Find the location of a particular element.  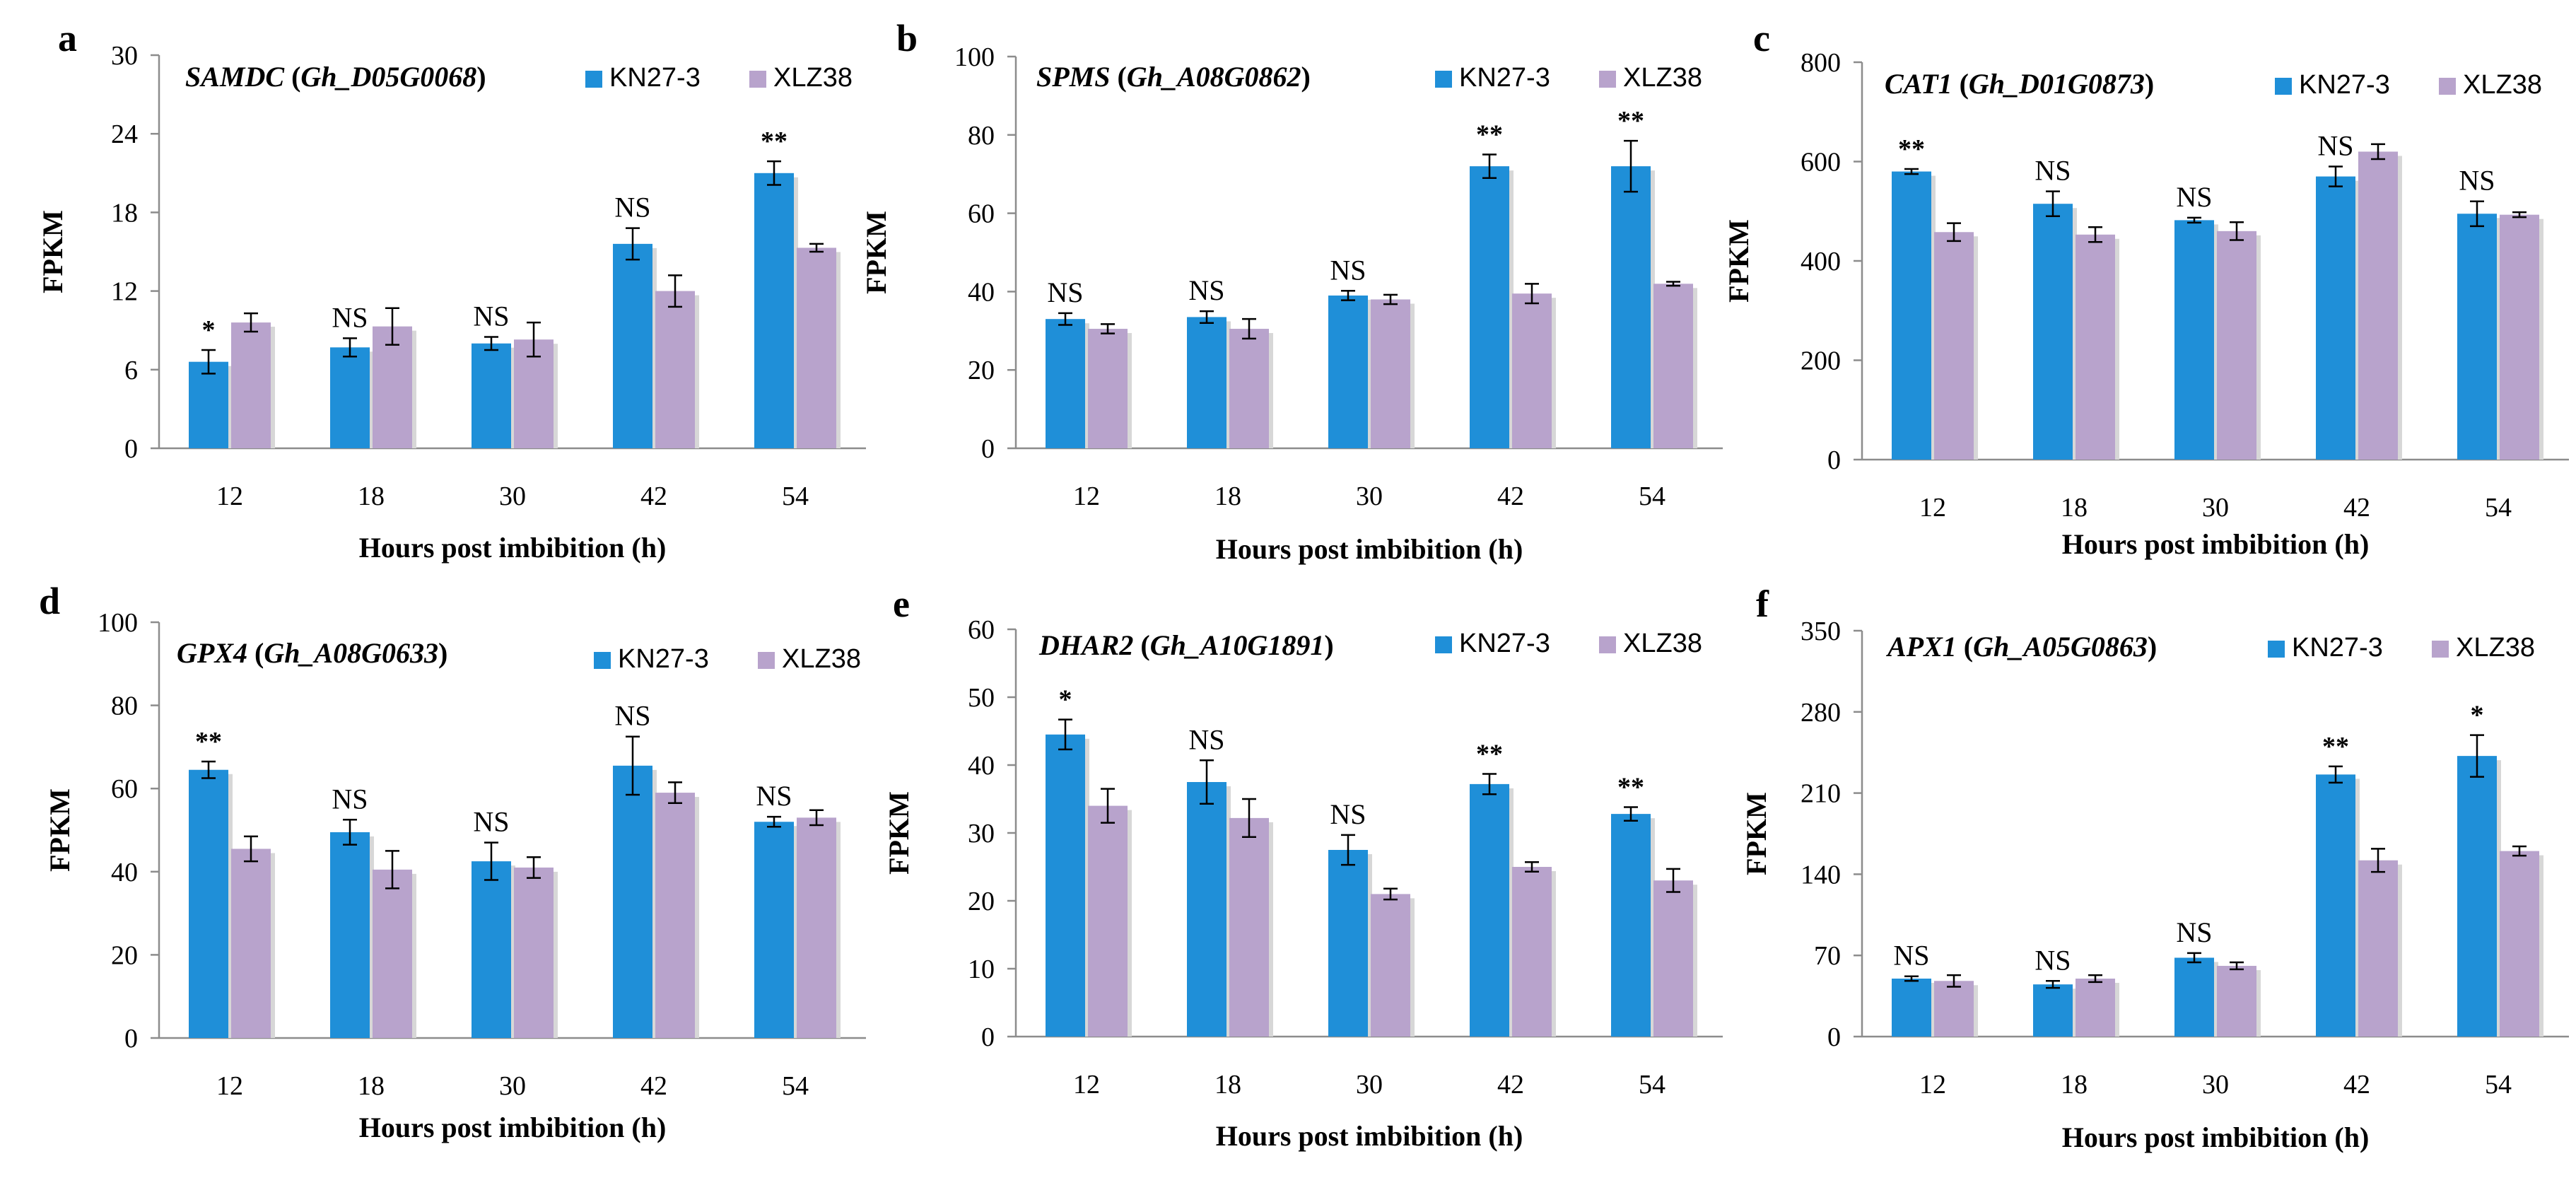

legend: KN27-3 XLZ38 is located at coordinates (1568, 643).